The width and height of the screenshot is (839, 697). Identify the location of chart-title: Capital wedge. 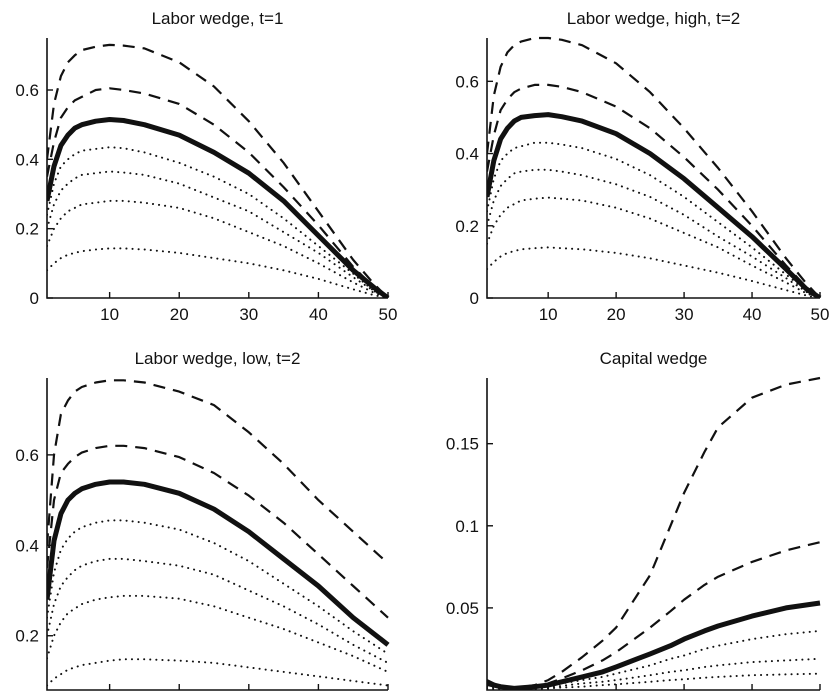
(654, 358).